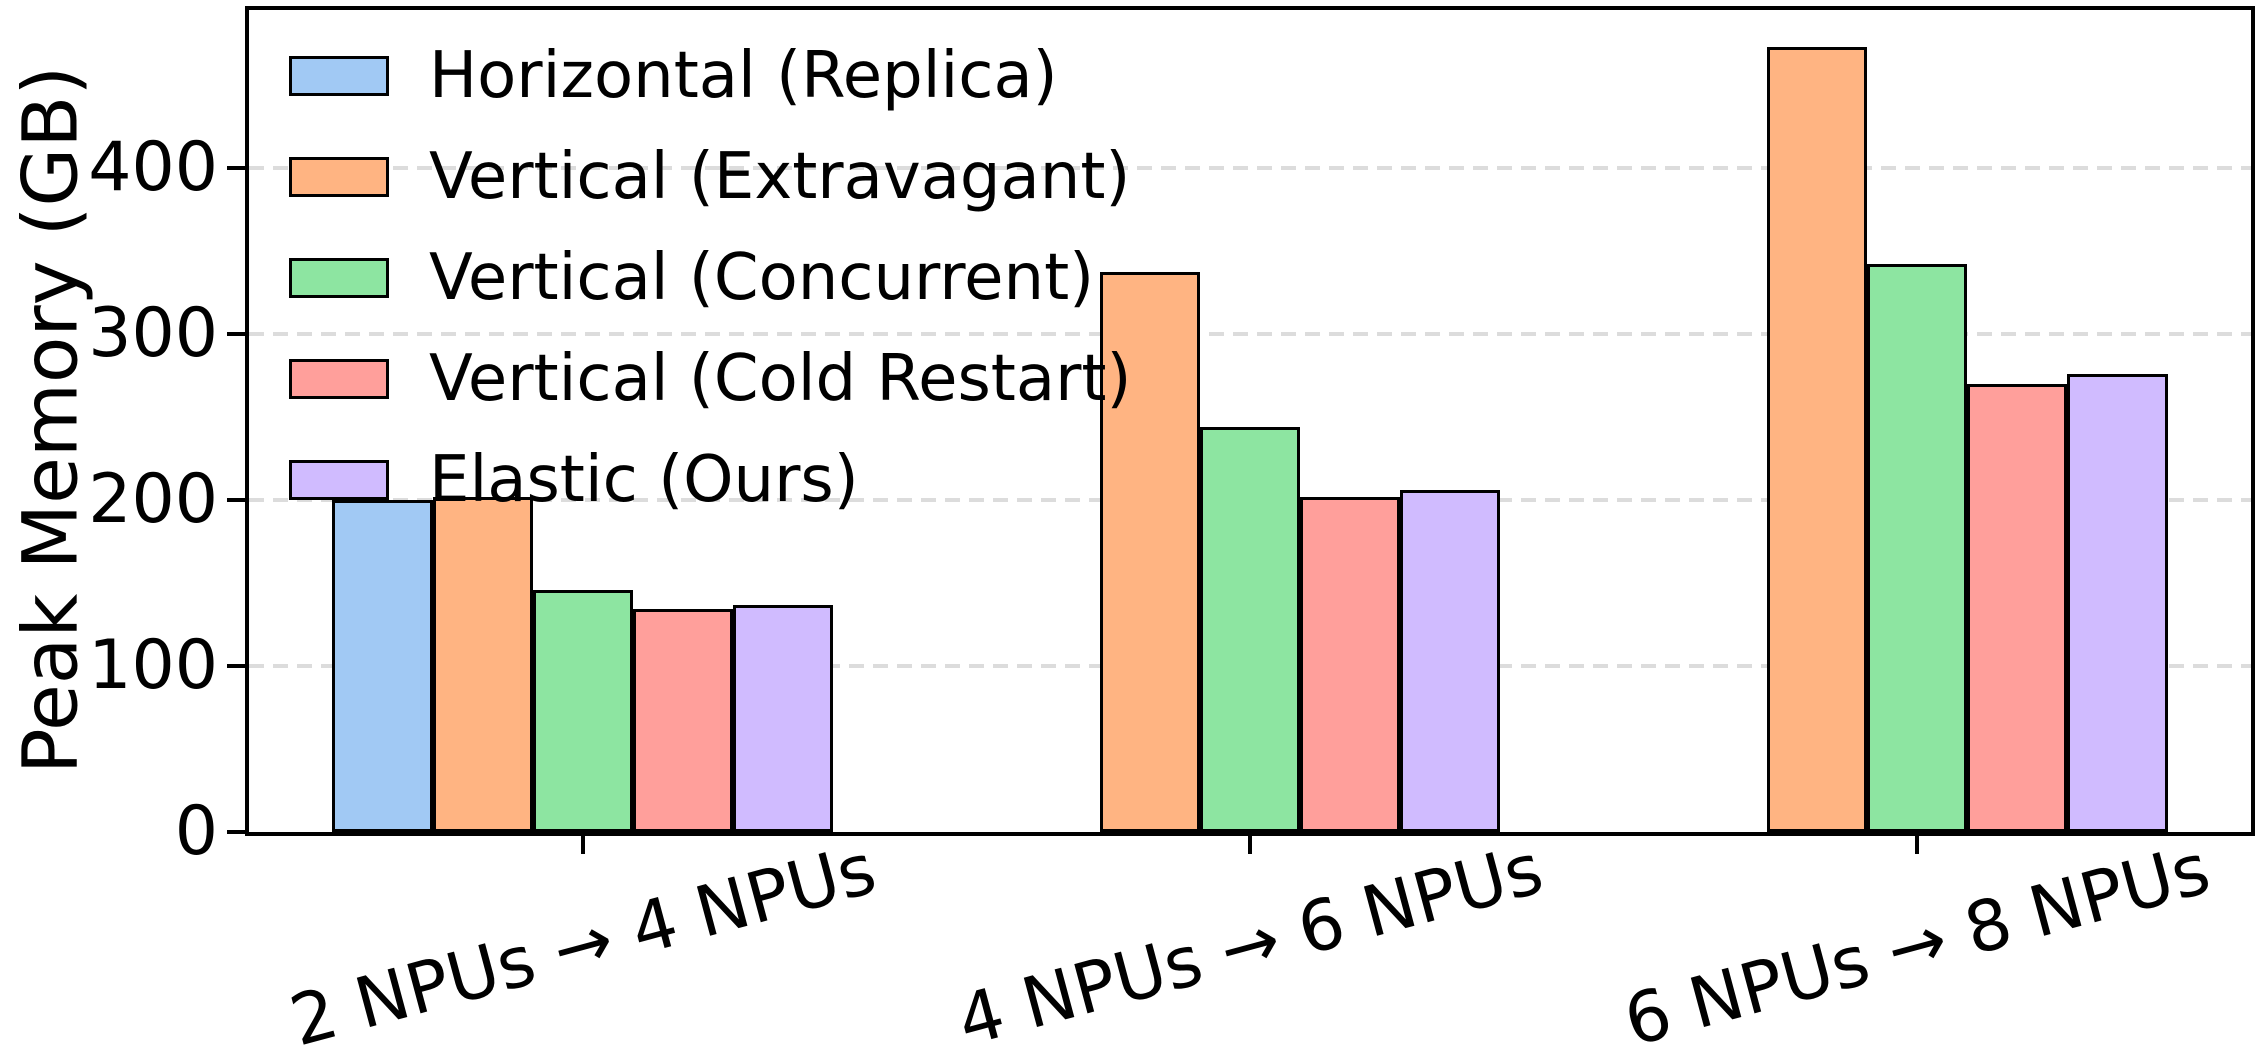 The height and width of the screenshot is (1048, 2258). Describe the element at coordinates (153, 499) in the screenshot. I see `y-tick-label: 200` at that location.